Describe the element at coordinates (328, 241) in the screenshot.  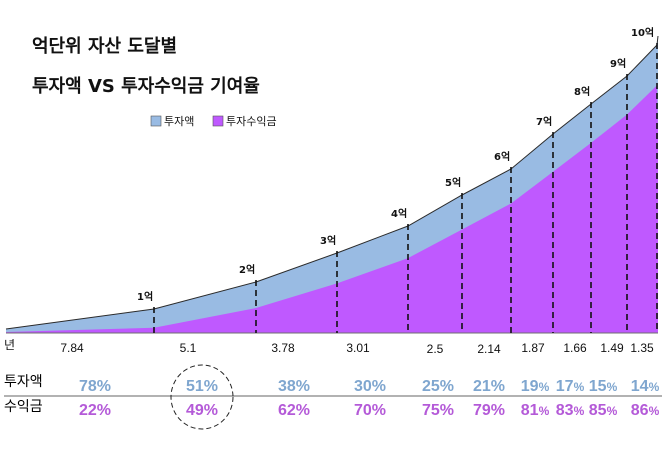
I see `milestone-label: 3억` at that location.